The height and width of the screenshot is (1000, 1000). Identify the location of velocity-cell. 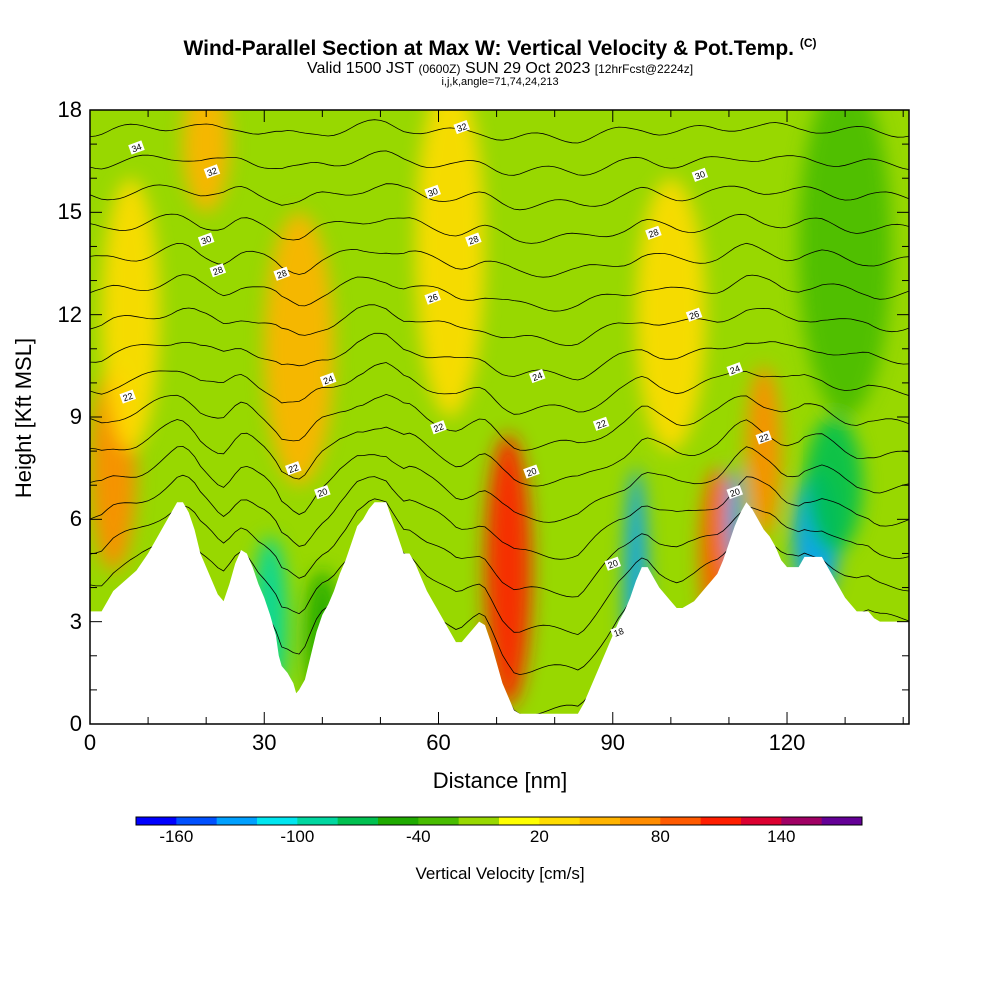
(450, 263).